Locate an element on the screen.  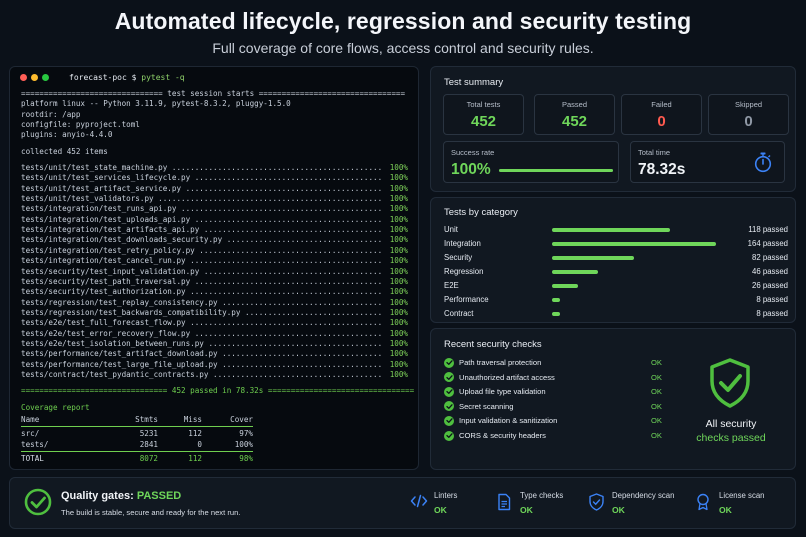
total-time-value: 78.32s is located at coordinates (662, 169).